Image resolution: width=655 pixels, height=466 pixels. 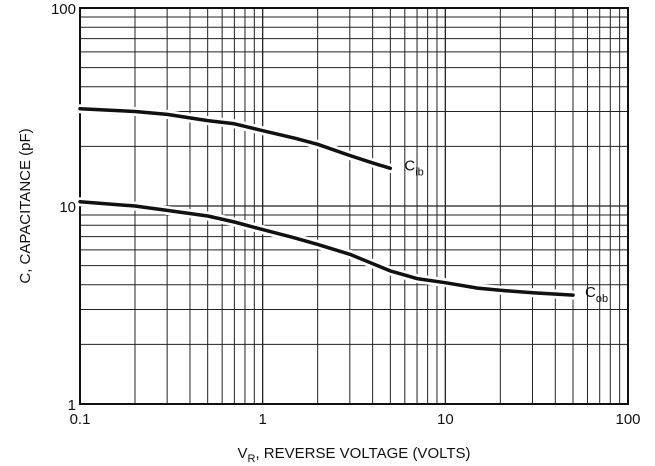 What do you see at coordinates (25, 205) in the screenshot?
I see `y-axis-title: C, CAPACITANCE (pF)` at bounding box center [25, 205].